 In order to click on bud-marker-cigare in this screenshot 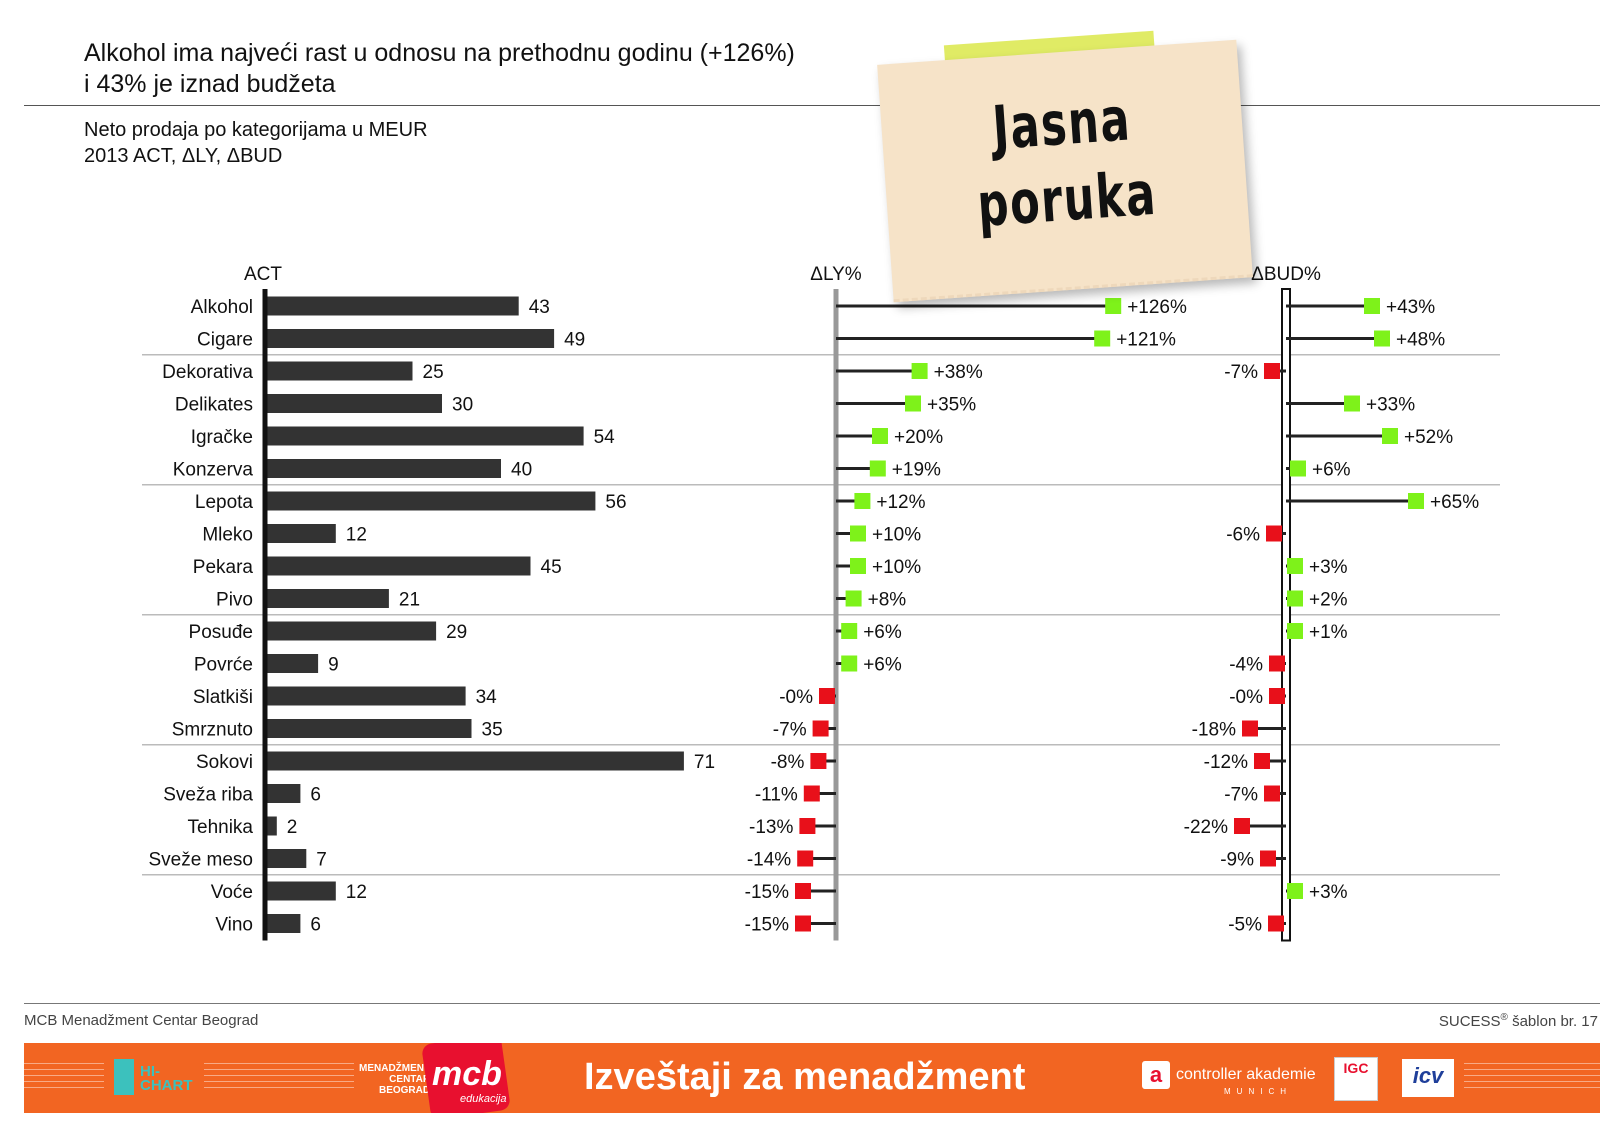, I will do `click(1382, 338)`.